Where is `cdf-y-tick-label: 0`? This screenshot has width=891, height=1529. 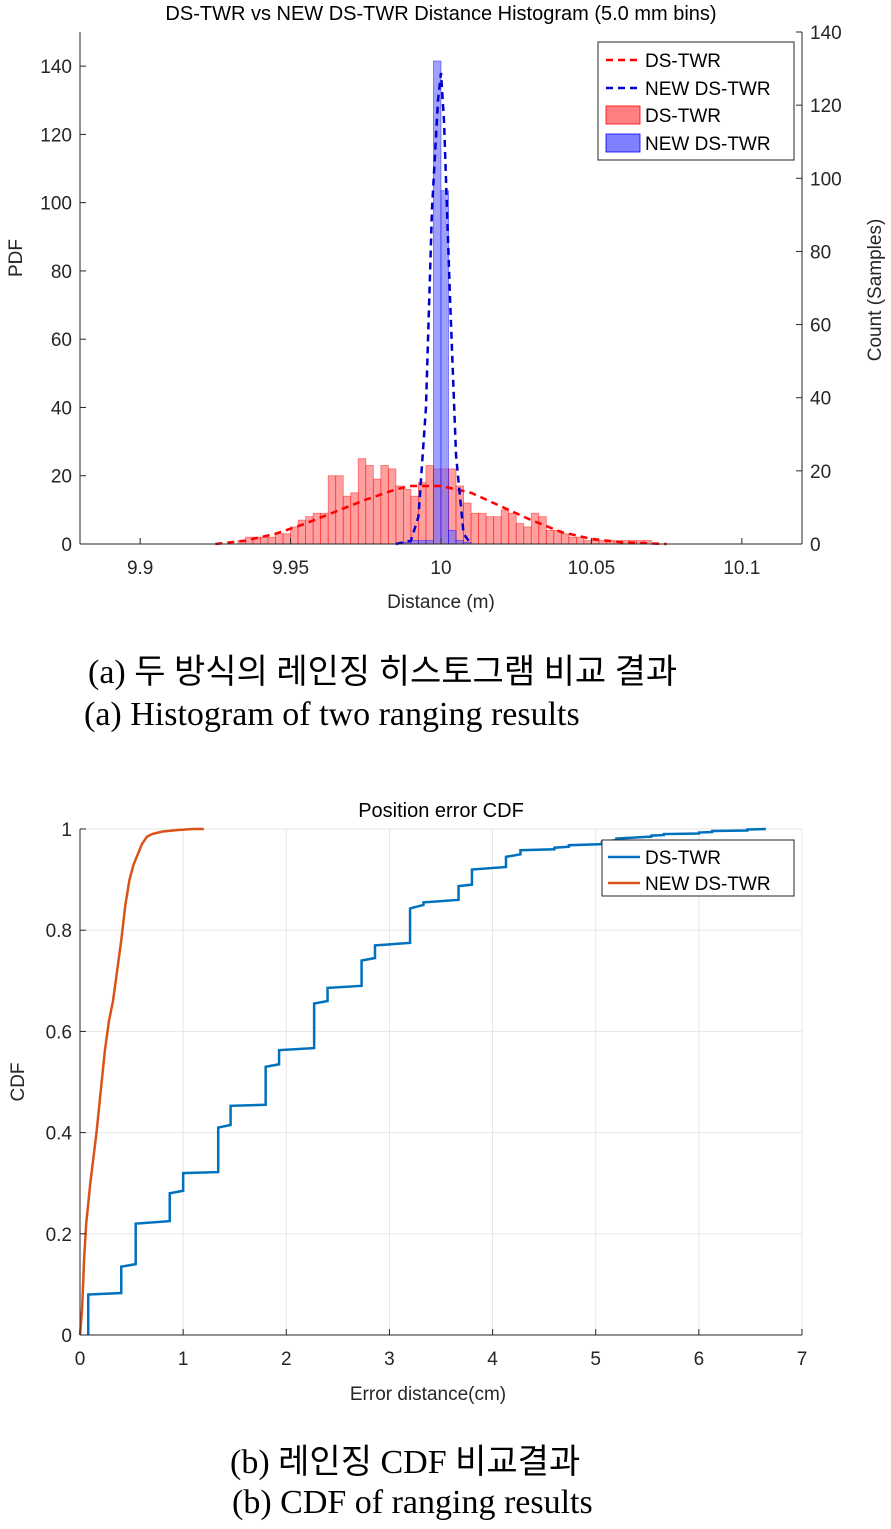
cdf-y-tick-label: 0 is located at coordinates (66, 1336).